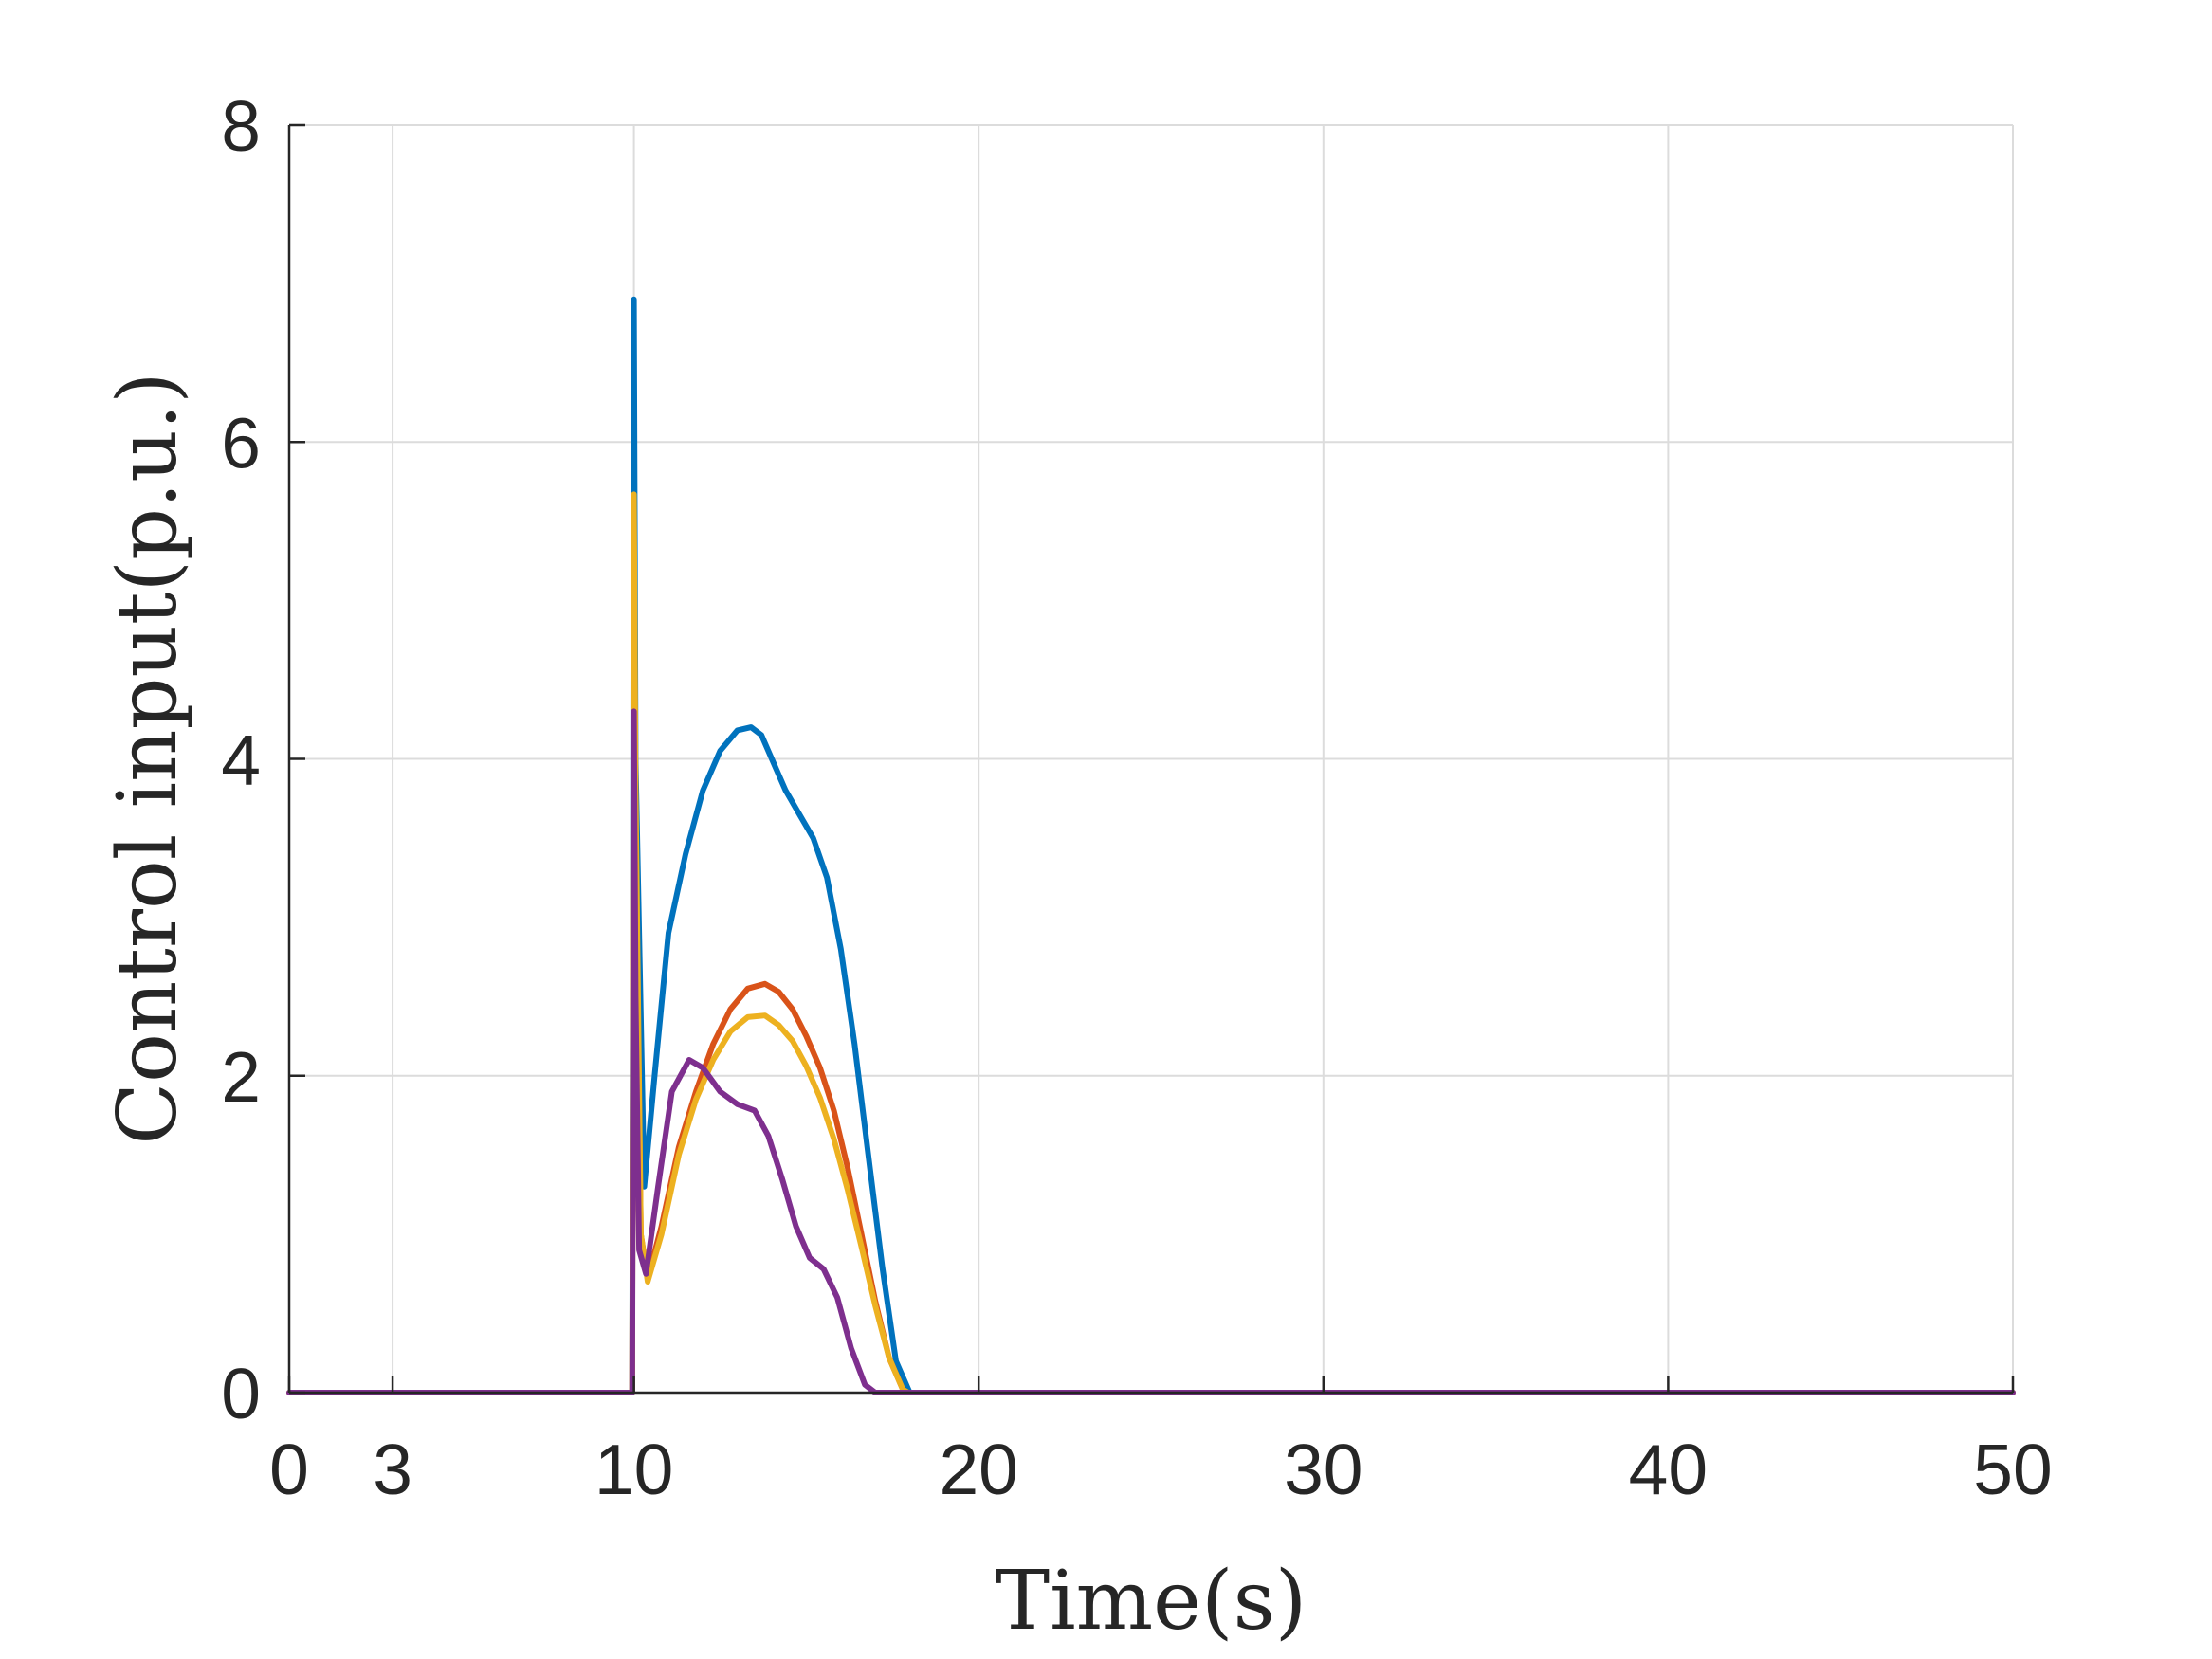 This screenshot has width=2212, height=1659. What do you see at coordinates (289, 1469) in the screenshot?
I see `x-tick-label-0: 0` at bounding box center [289, 1469].